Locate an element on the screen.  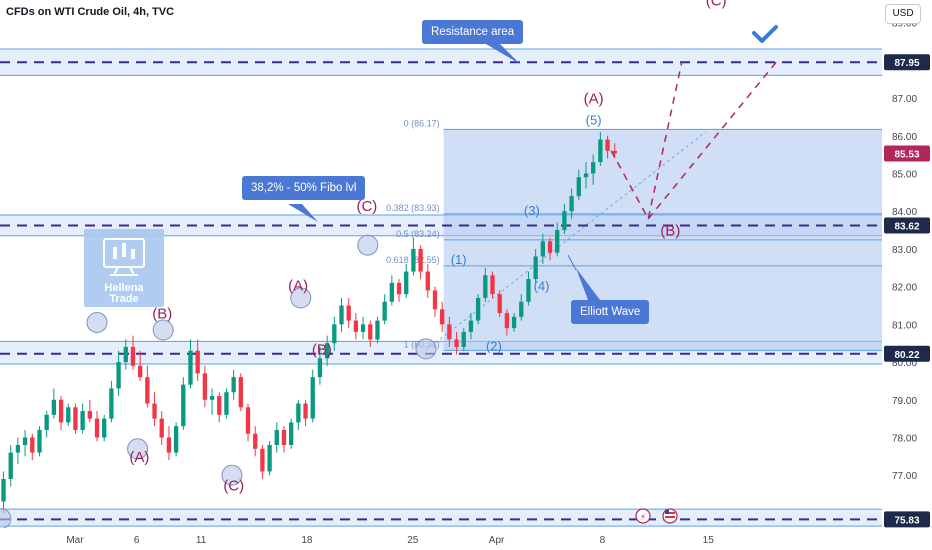
resistance-callout: Resistance area is located at coordinates (473, 32).